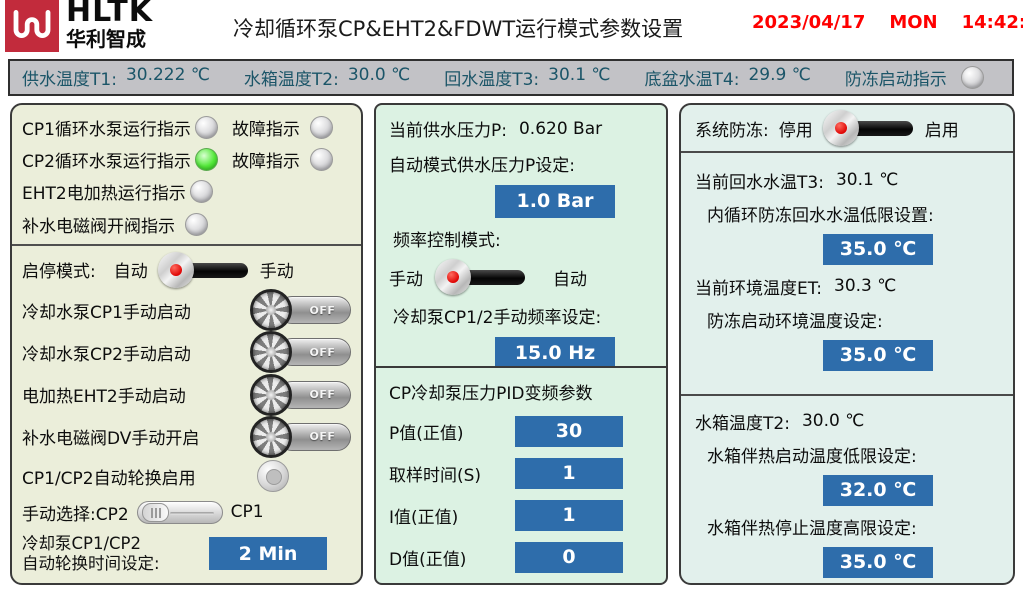 Image resolution: width=1023 pixels, height=597 pixels. I want to click on pid-i-value-button: 1, so click(569, 515).